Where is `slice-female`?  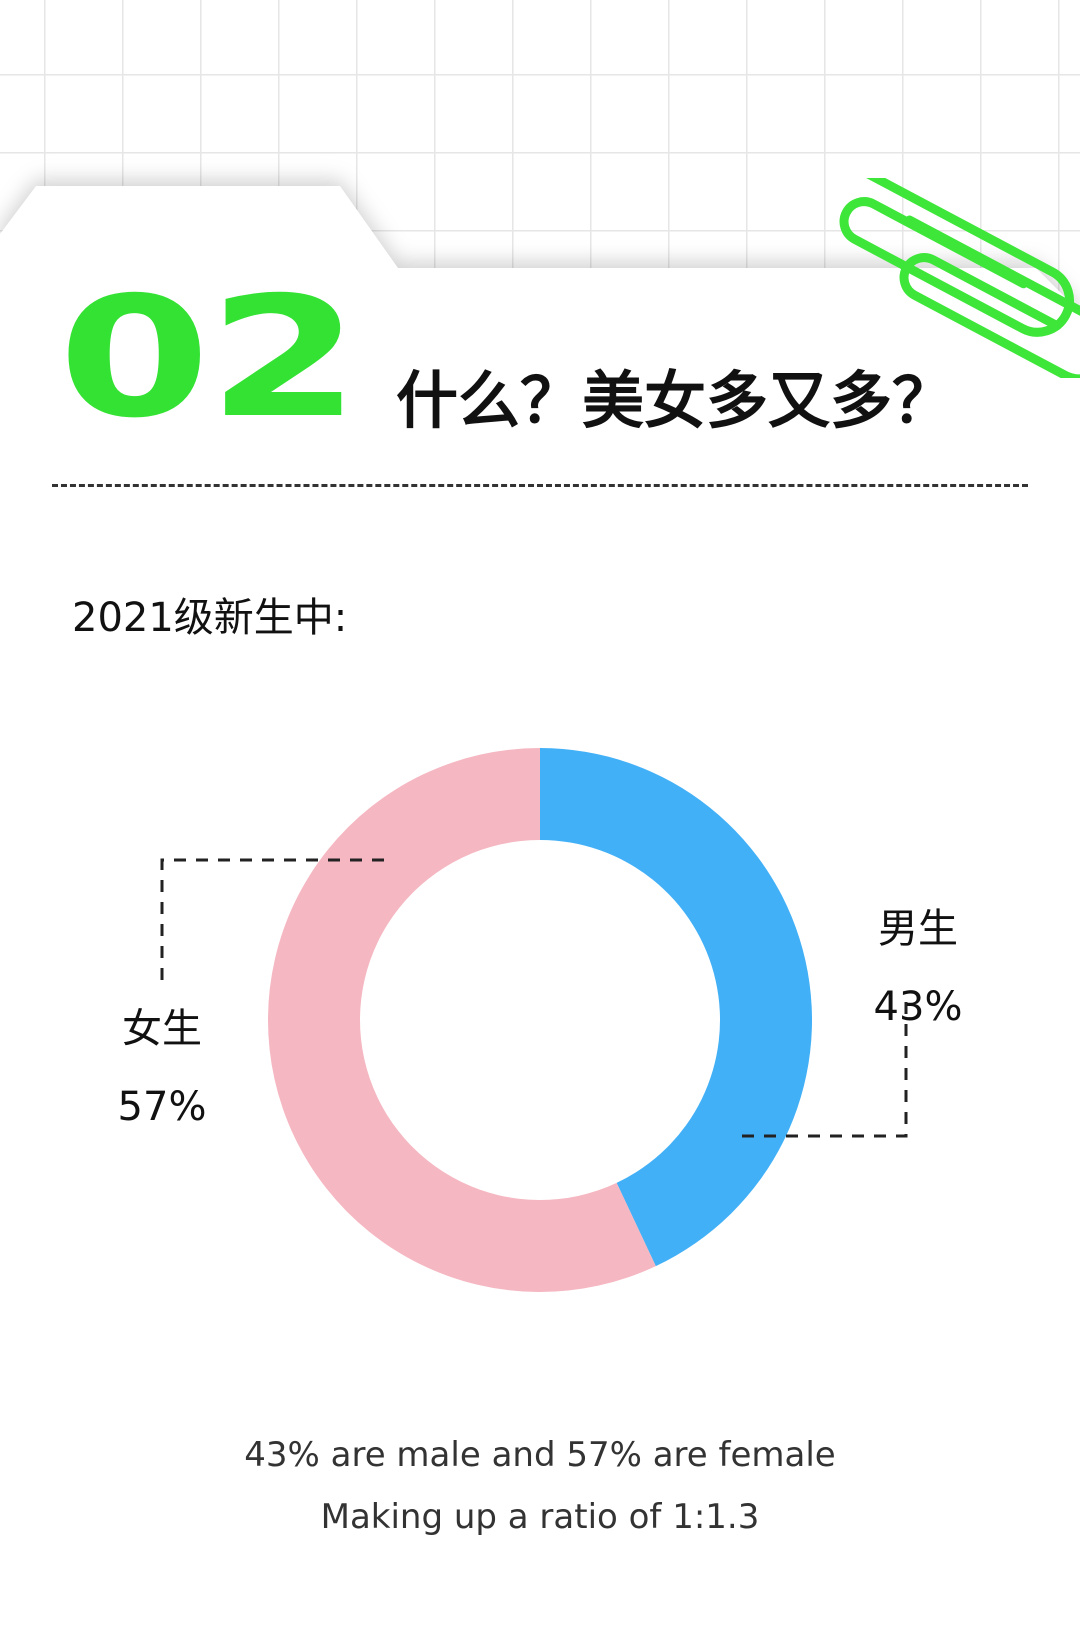 slice-female is located at coordinates (462, 1020).